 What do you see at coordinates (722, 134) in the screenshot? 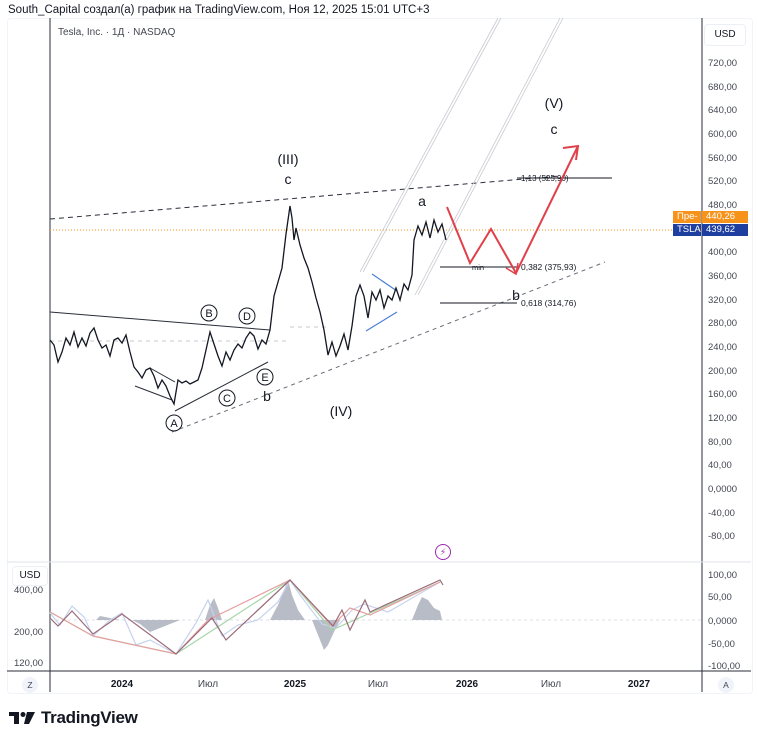
I see `svg-text: 600,00` at bounding box center [722, 134].